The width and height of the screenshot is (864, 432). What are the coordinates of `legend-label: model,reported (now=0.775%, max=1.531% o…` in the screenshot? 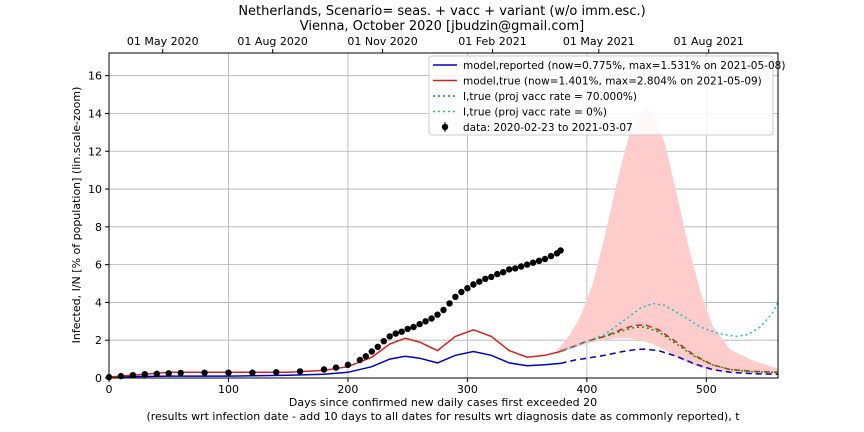 It's located at (624, 66).